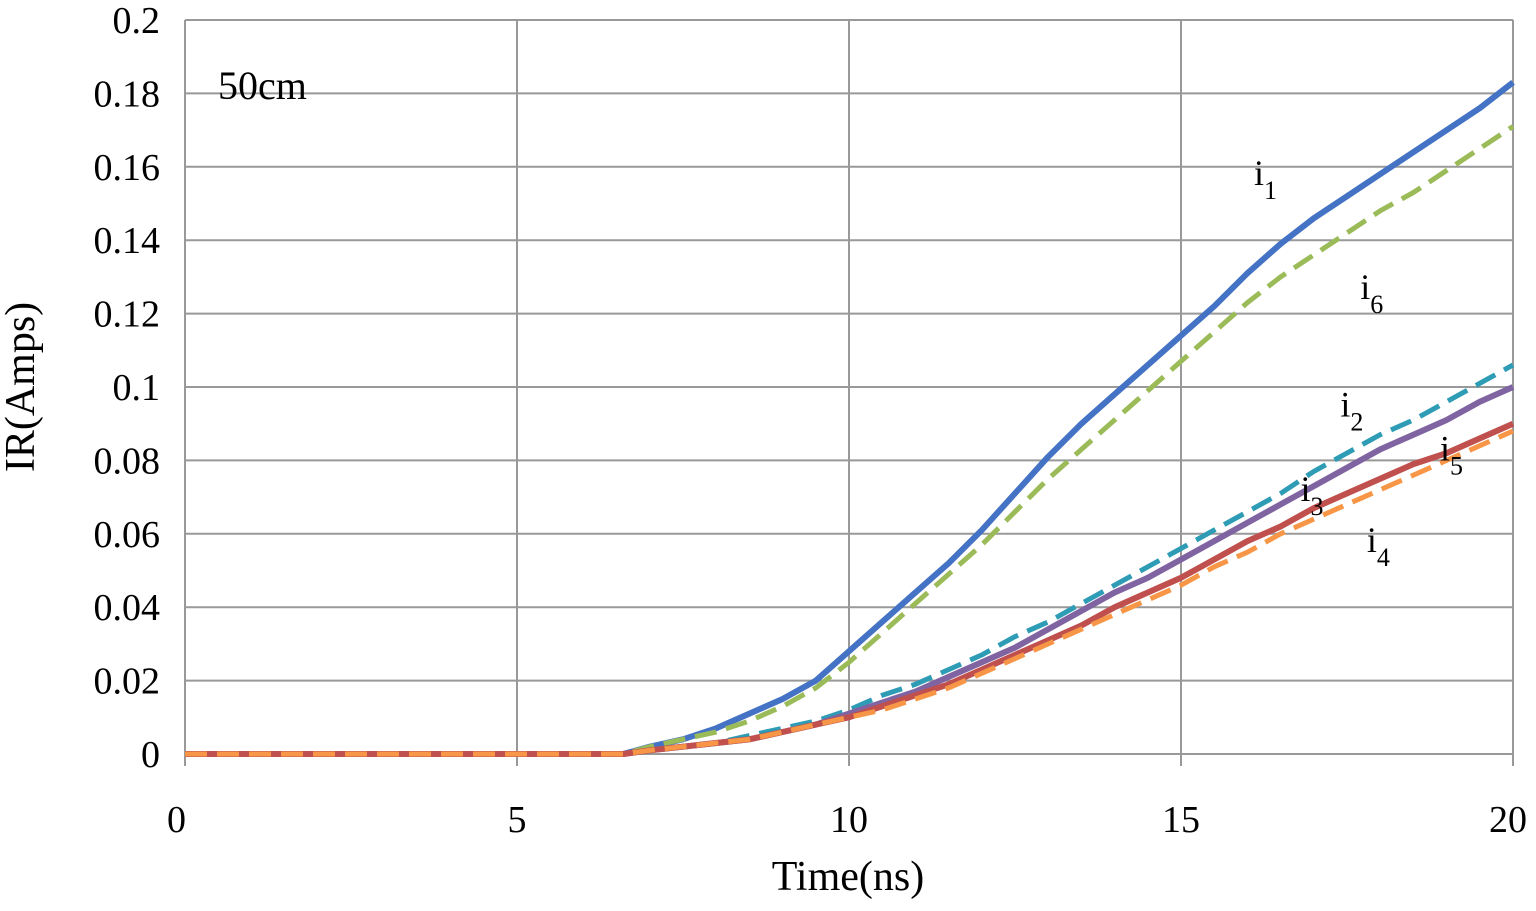  What do you see at coordinates (127, 315) in the screenshot?
I see `y-tick-label: 0.12` at bounding box center [127, 315].